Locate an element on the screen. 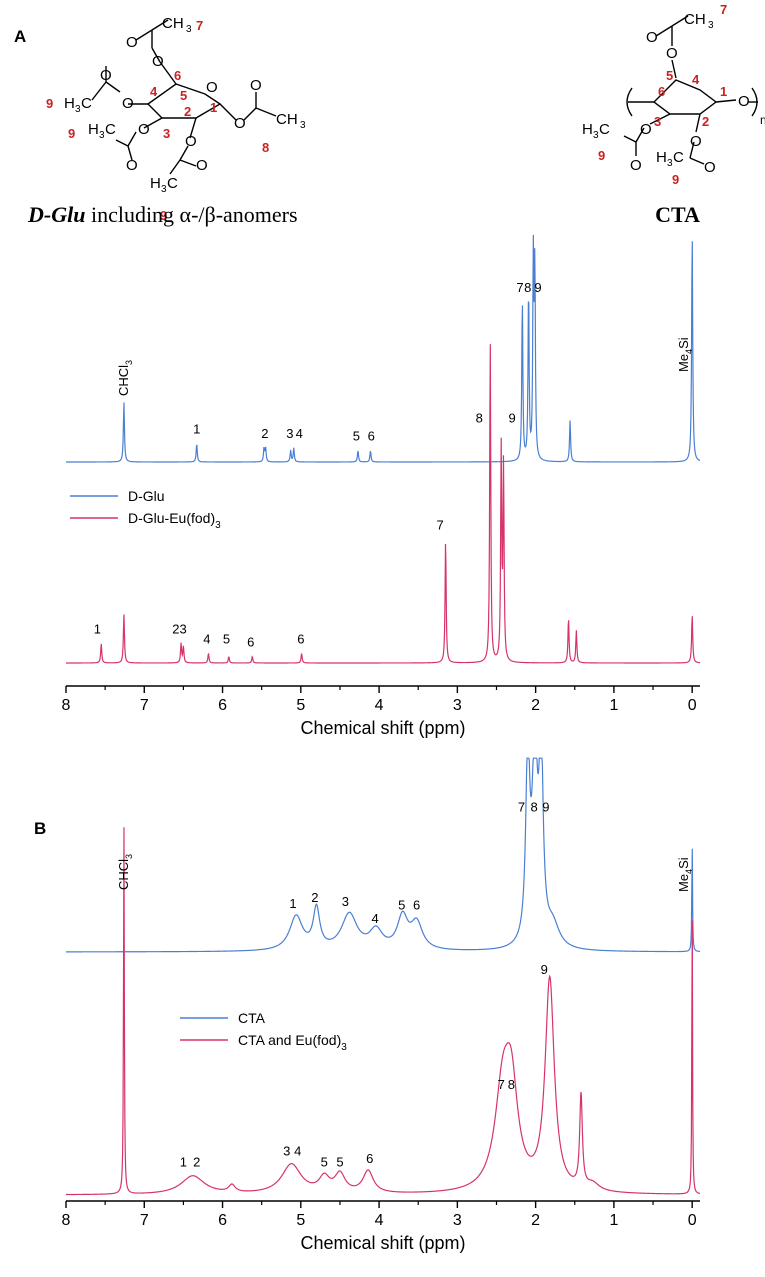 The height and width of the screenshot is (1277, 765). legend-label-0-0: D-Glu is located at coordinates (146, 496).